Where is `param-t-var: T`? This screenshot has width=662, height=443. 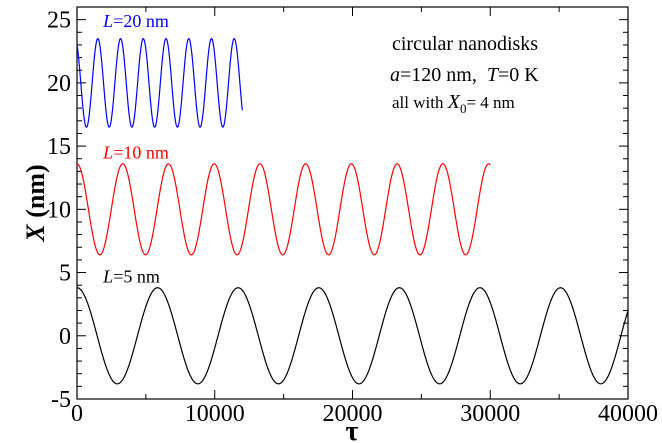 param-t-var: T is located at coordinates (493, 75).